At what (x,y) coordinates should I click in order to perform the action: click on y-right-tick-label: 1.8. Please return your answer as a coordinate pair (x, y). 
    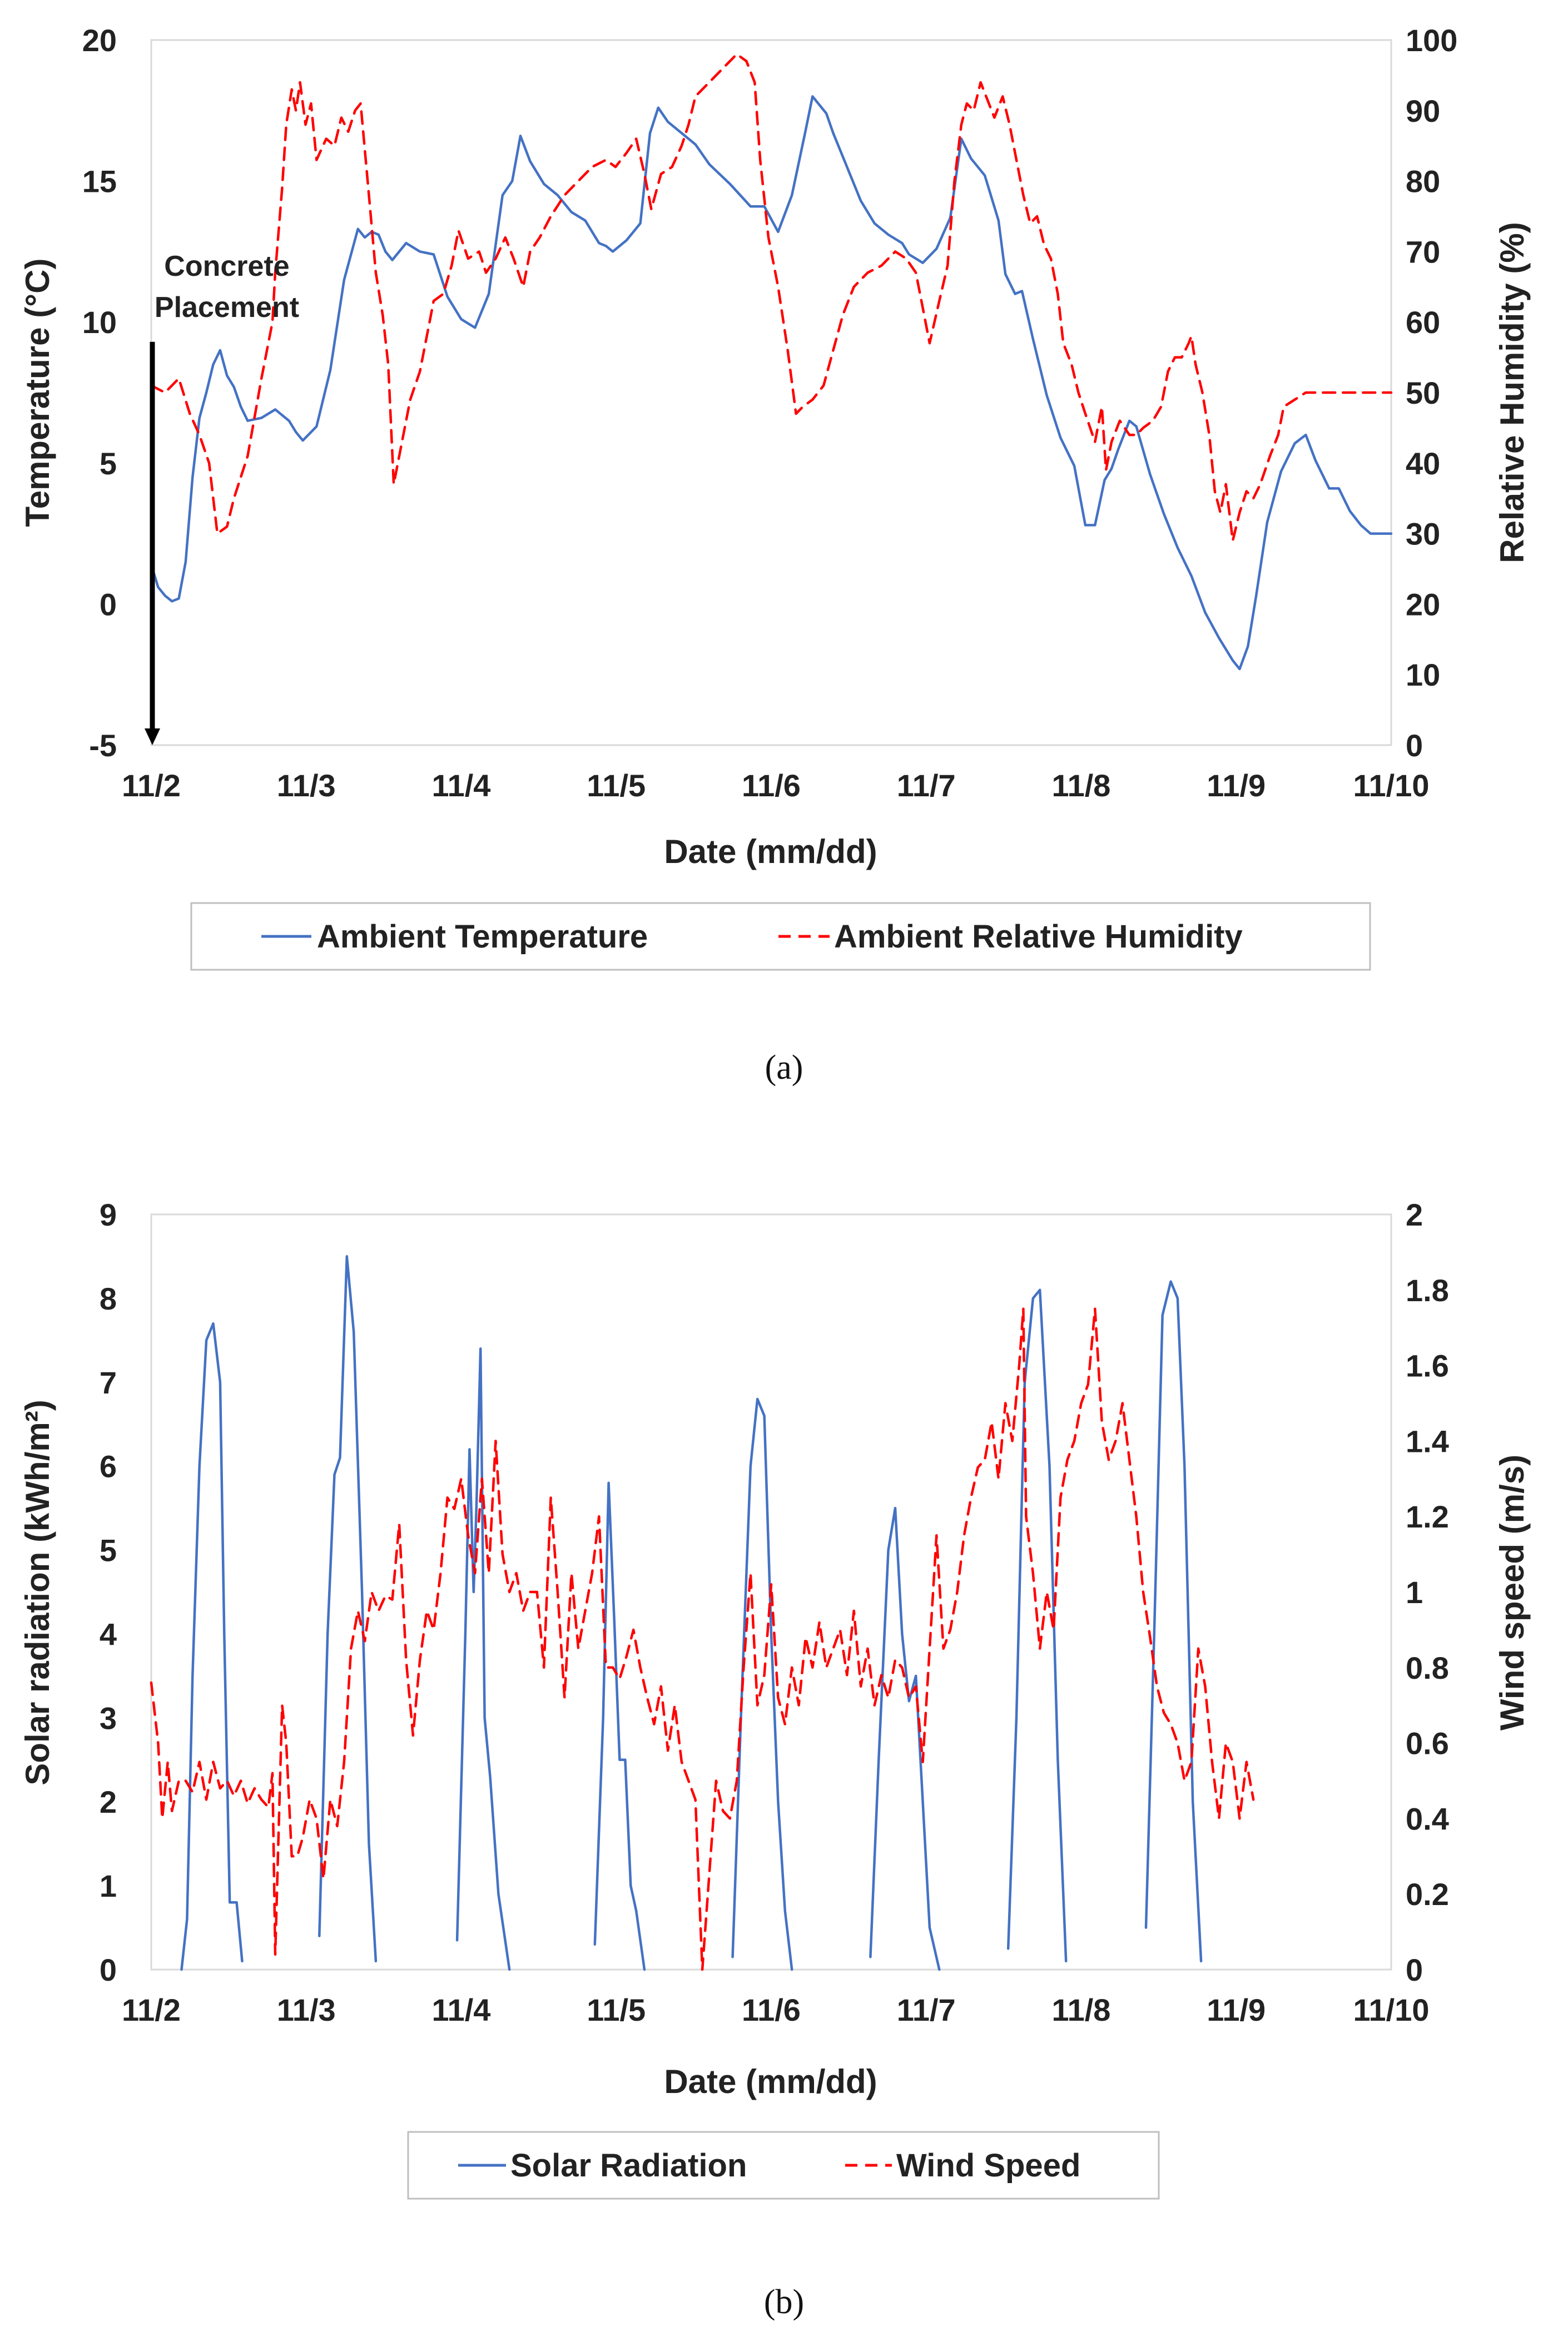
    Looking at the image, I should click on (1427, 1290).